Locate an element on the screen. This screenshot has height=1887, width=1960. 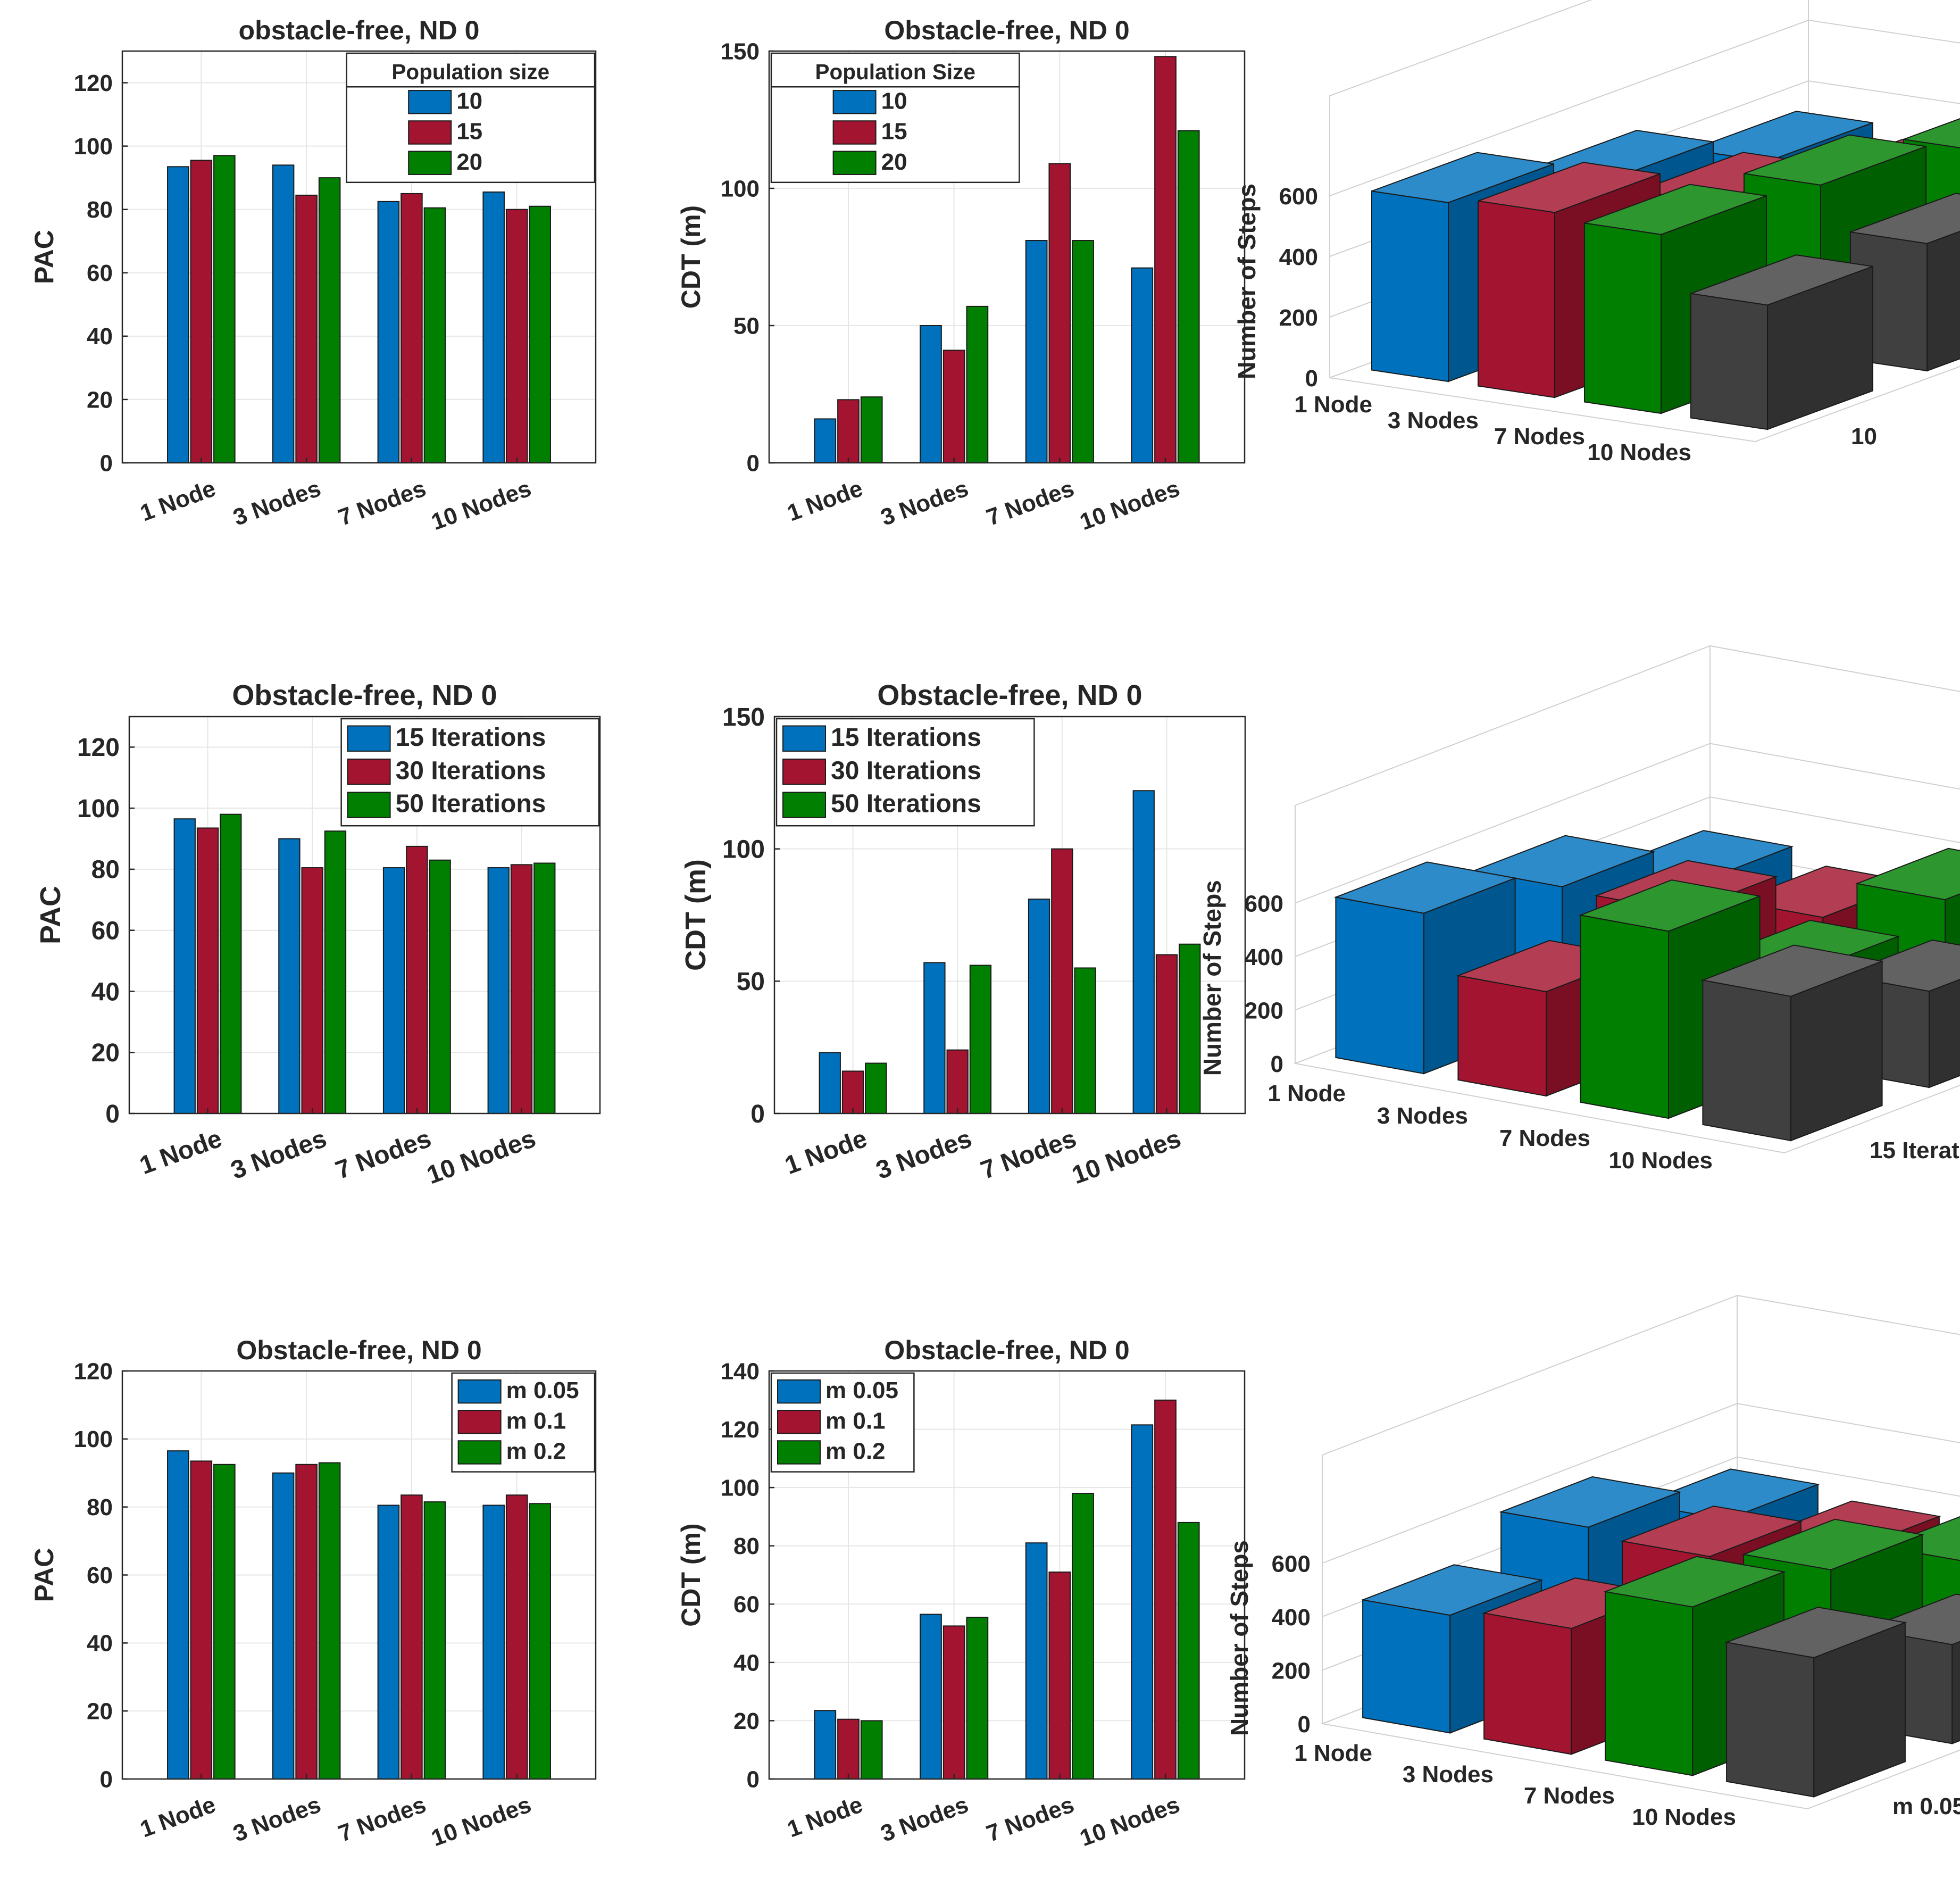
col-label: 15 Iterations is located at coordinates (1915, 1150).